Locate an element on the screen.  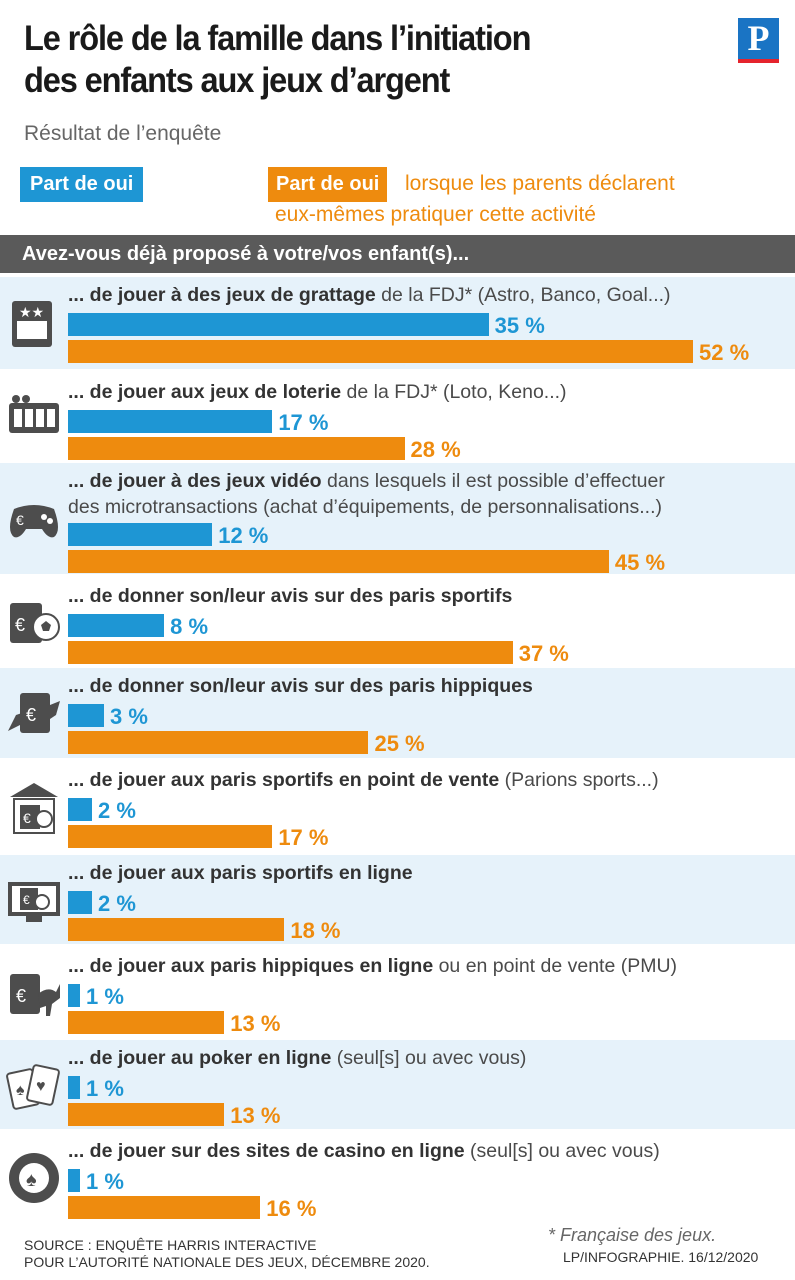
value-label-parents-practicing: 37 % is located at coordinates (543, 653).